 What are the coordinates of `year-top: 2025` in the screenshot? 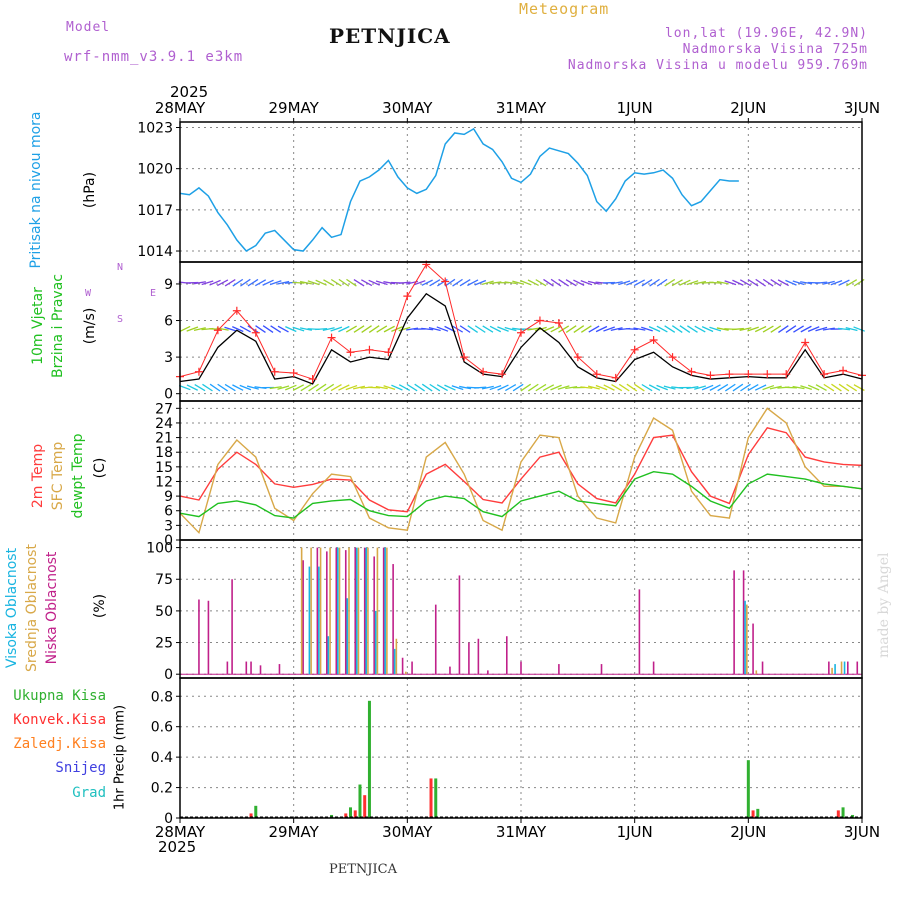 It's located at (189, 92).